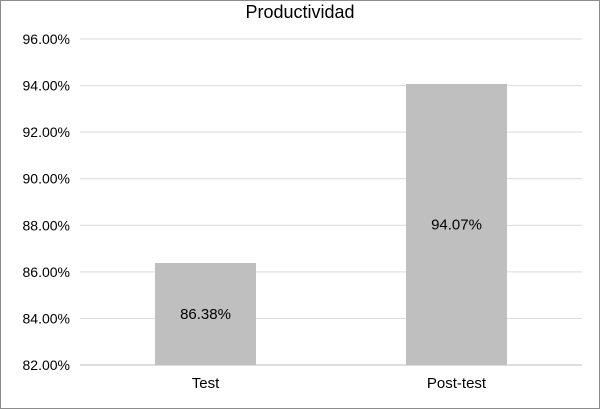 The width and height of the screenshot is (600, 409). I want to click on x-category-label: Post-test, so click(457, 383).